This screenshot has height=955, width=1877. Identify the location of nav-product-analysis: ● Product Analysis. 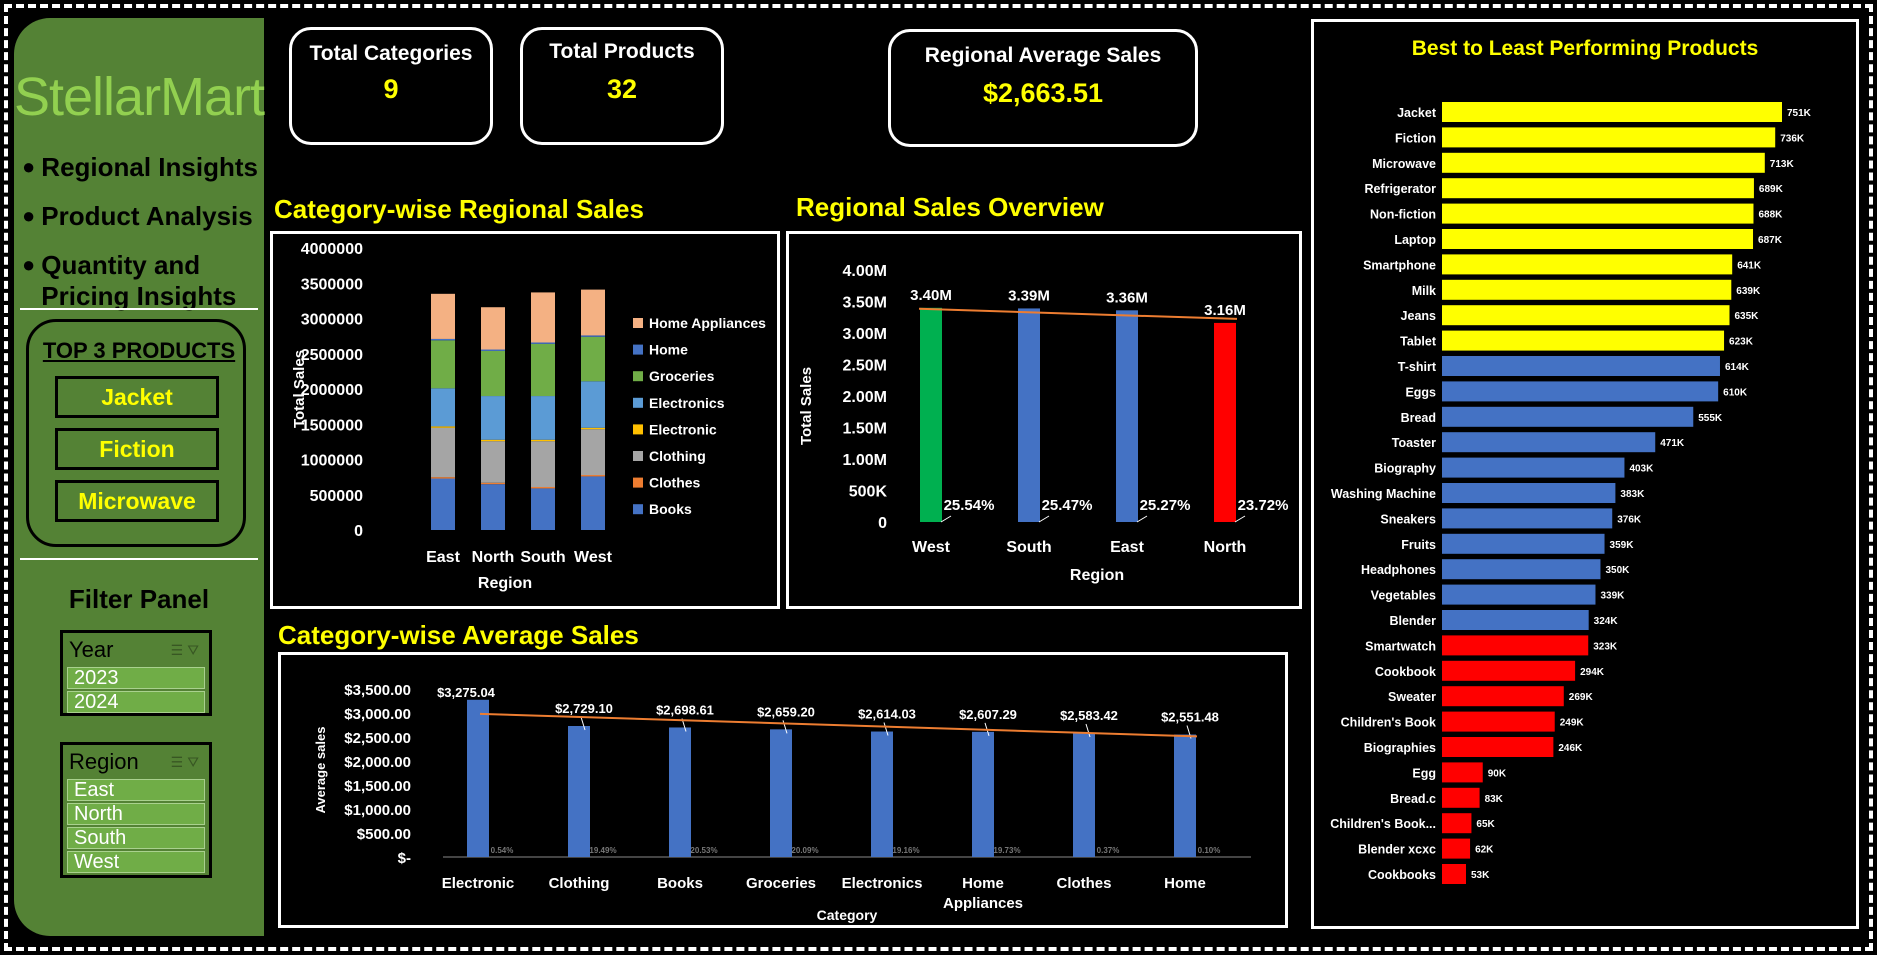
(137, 216).